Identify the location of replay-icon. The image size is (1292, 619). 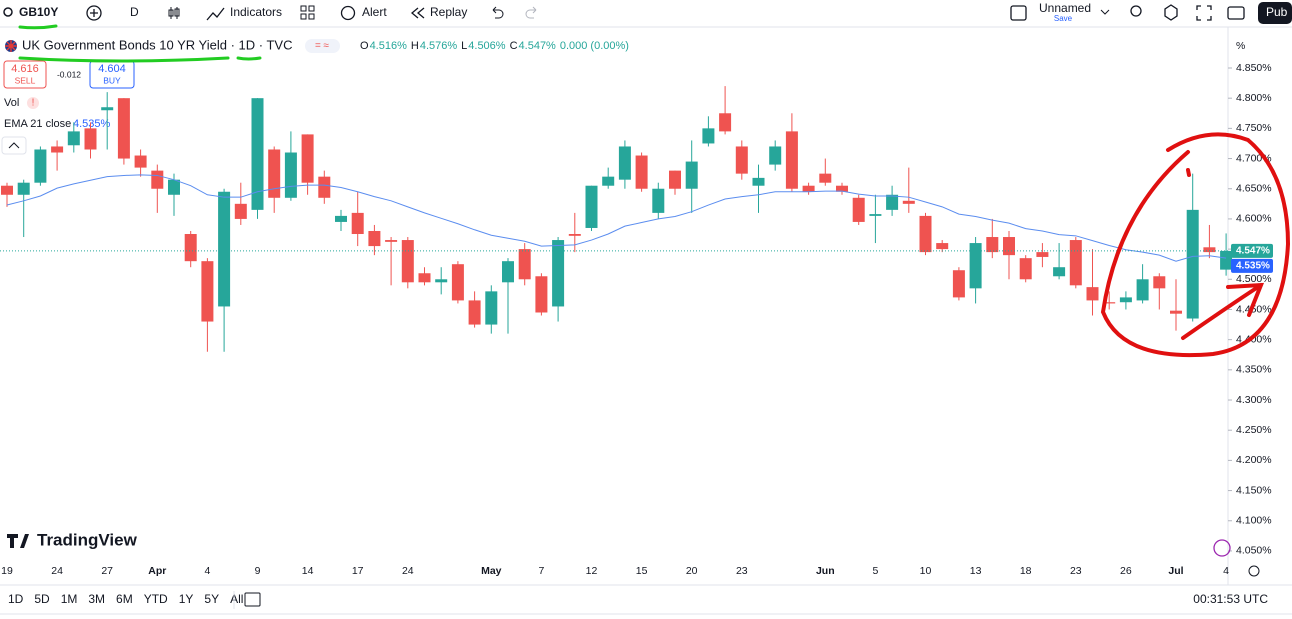
(417, 13).